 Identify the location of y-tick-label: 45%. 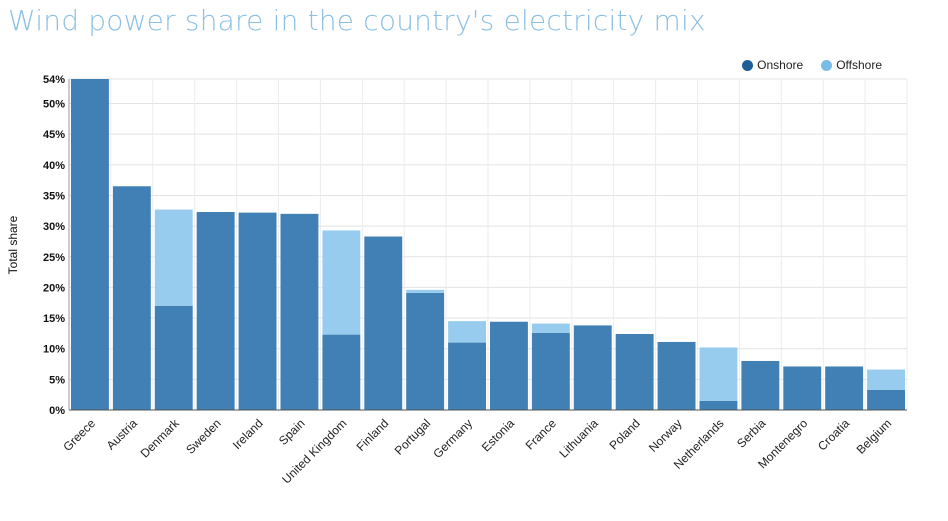
(54, 135).